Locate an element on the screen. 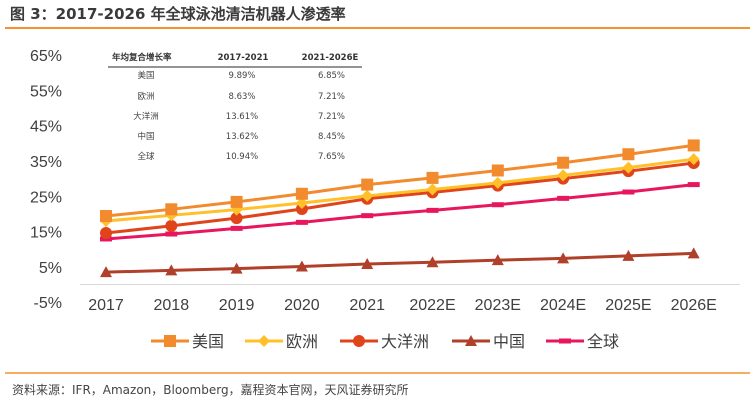 The image size is (755, 405). x-tick-label: 2018 is located at coordinates (172, 305).